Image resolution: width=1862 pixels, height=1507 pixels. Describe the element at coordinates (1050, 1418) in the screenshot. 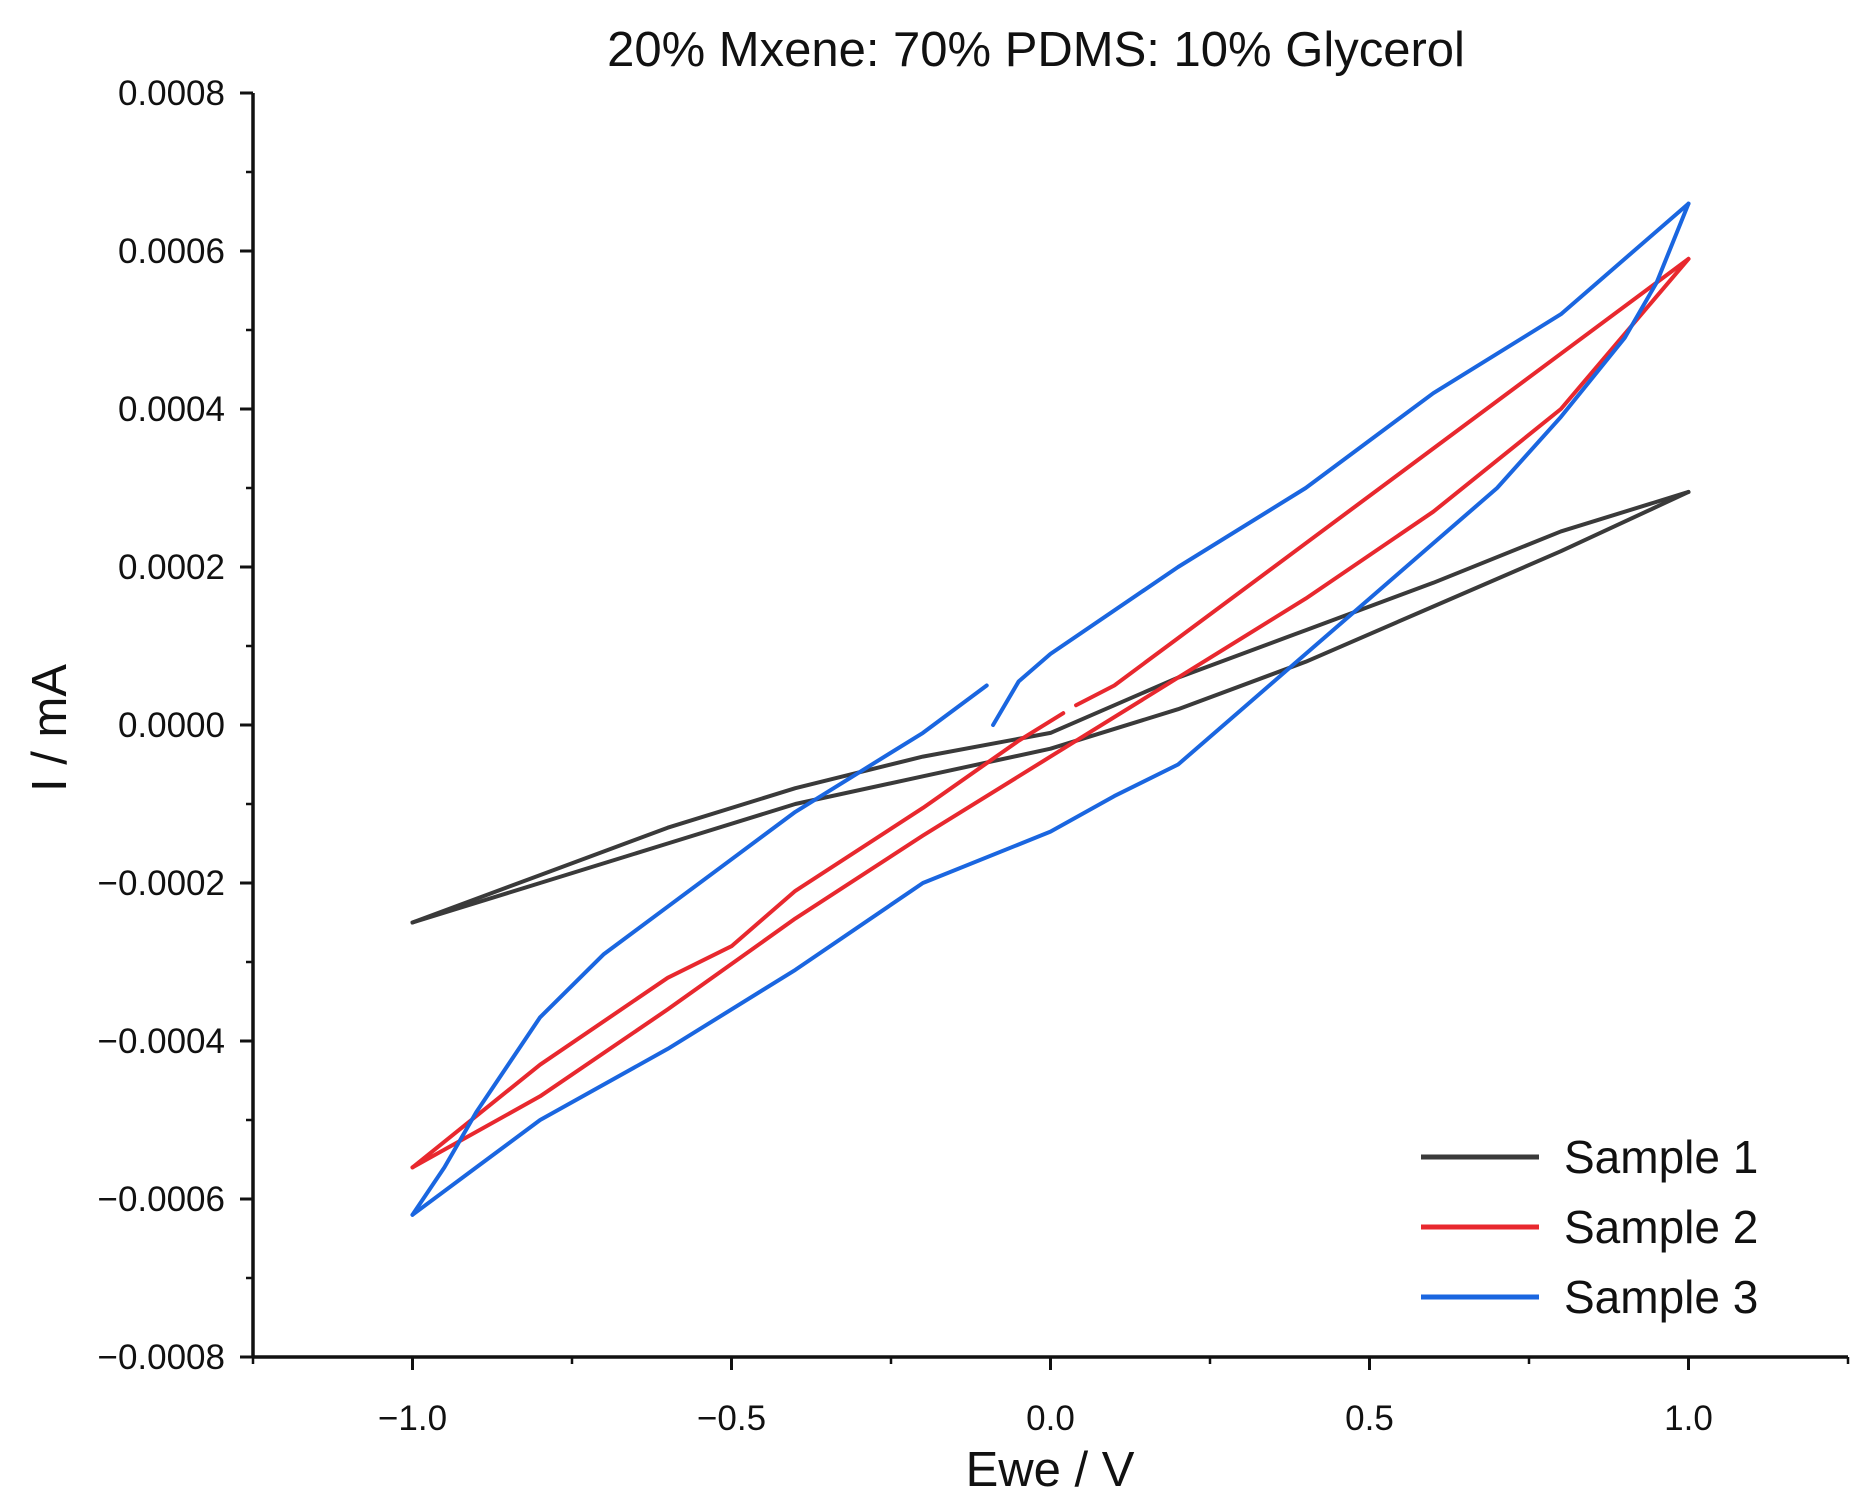

I see `x-tick-label: 0.0` at that location.